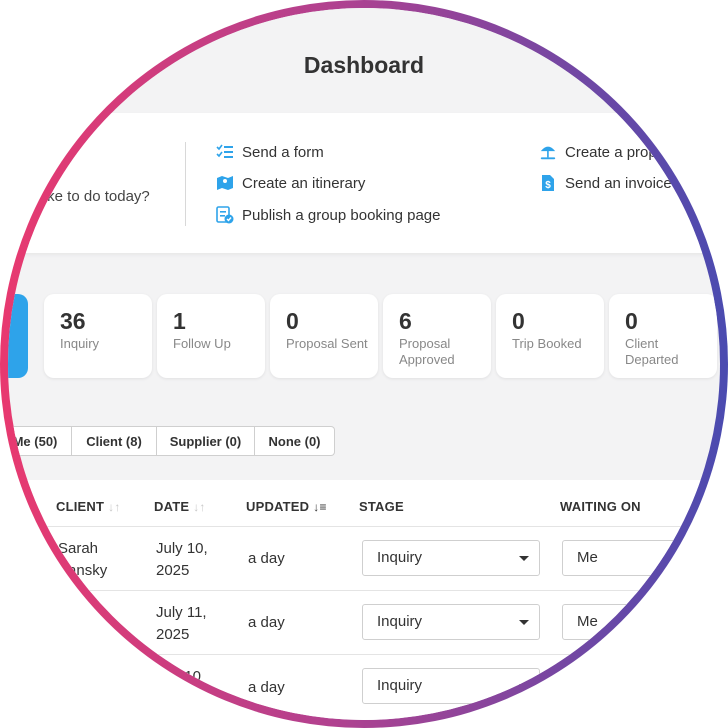 This screenshot has height=728, width=728. I want to click on invoice-icon: $, so click(548, 183).